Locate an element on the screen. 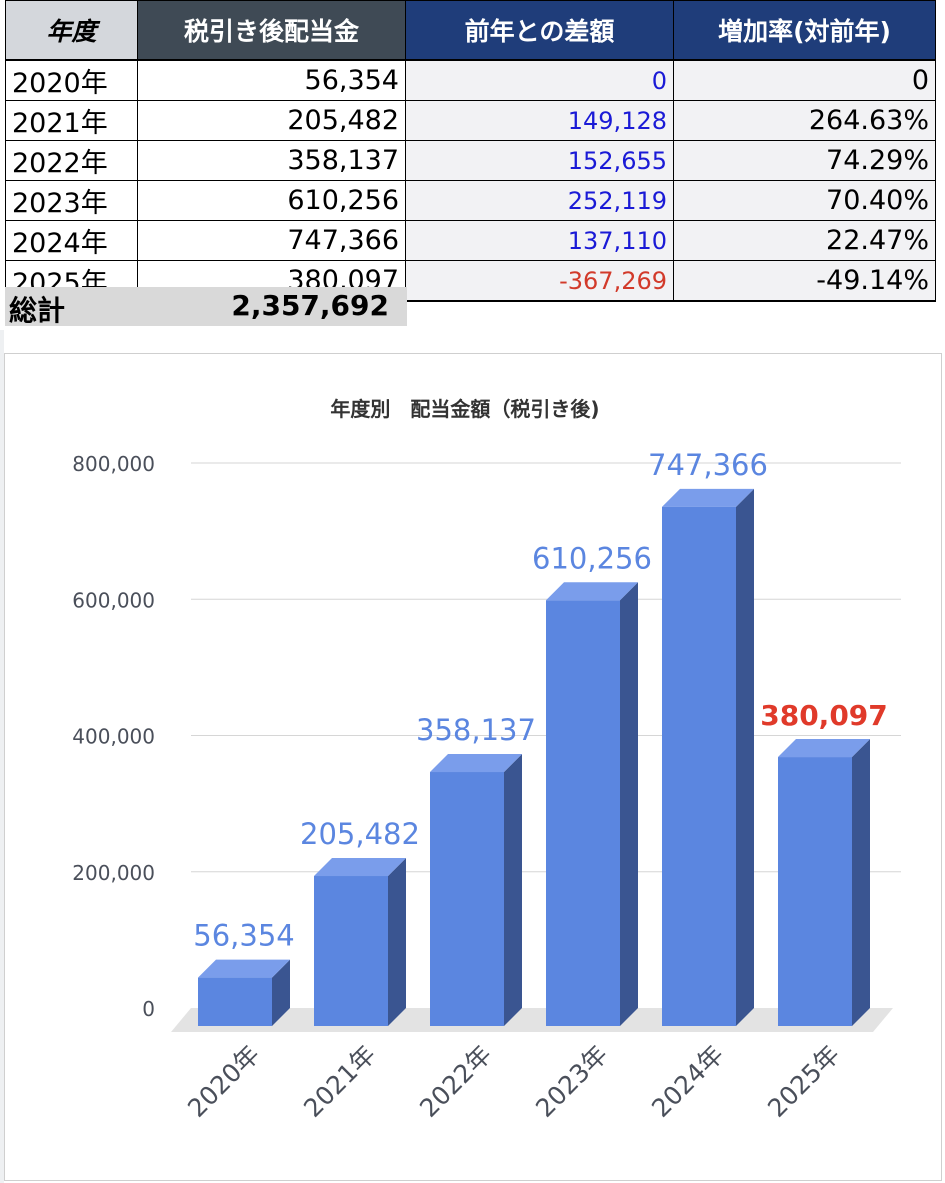 This screenshot has height=1183, width=945. rate-cell: 264.63% is located at coordinates (804, 120).